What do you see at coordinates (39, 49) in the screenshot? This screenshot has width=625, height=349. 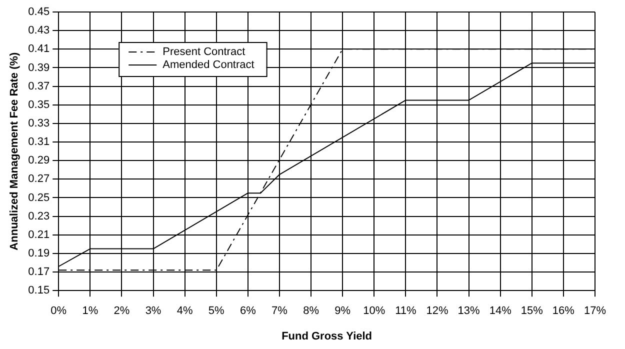 I see `y-tick-label: 0.41` at bounding box center [39, 49].